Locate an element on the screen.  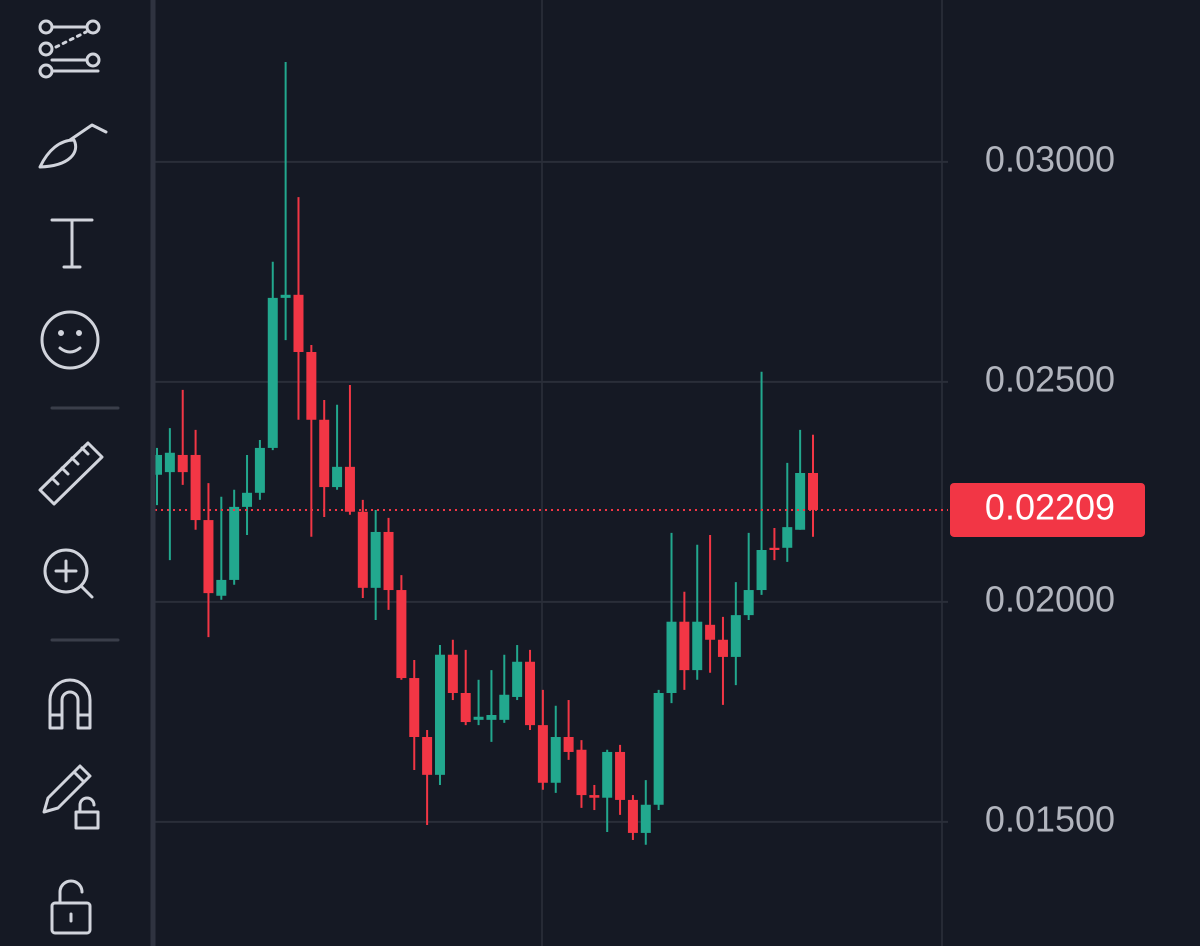
lines-tool is located at coordinates (69, 49).